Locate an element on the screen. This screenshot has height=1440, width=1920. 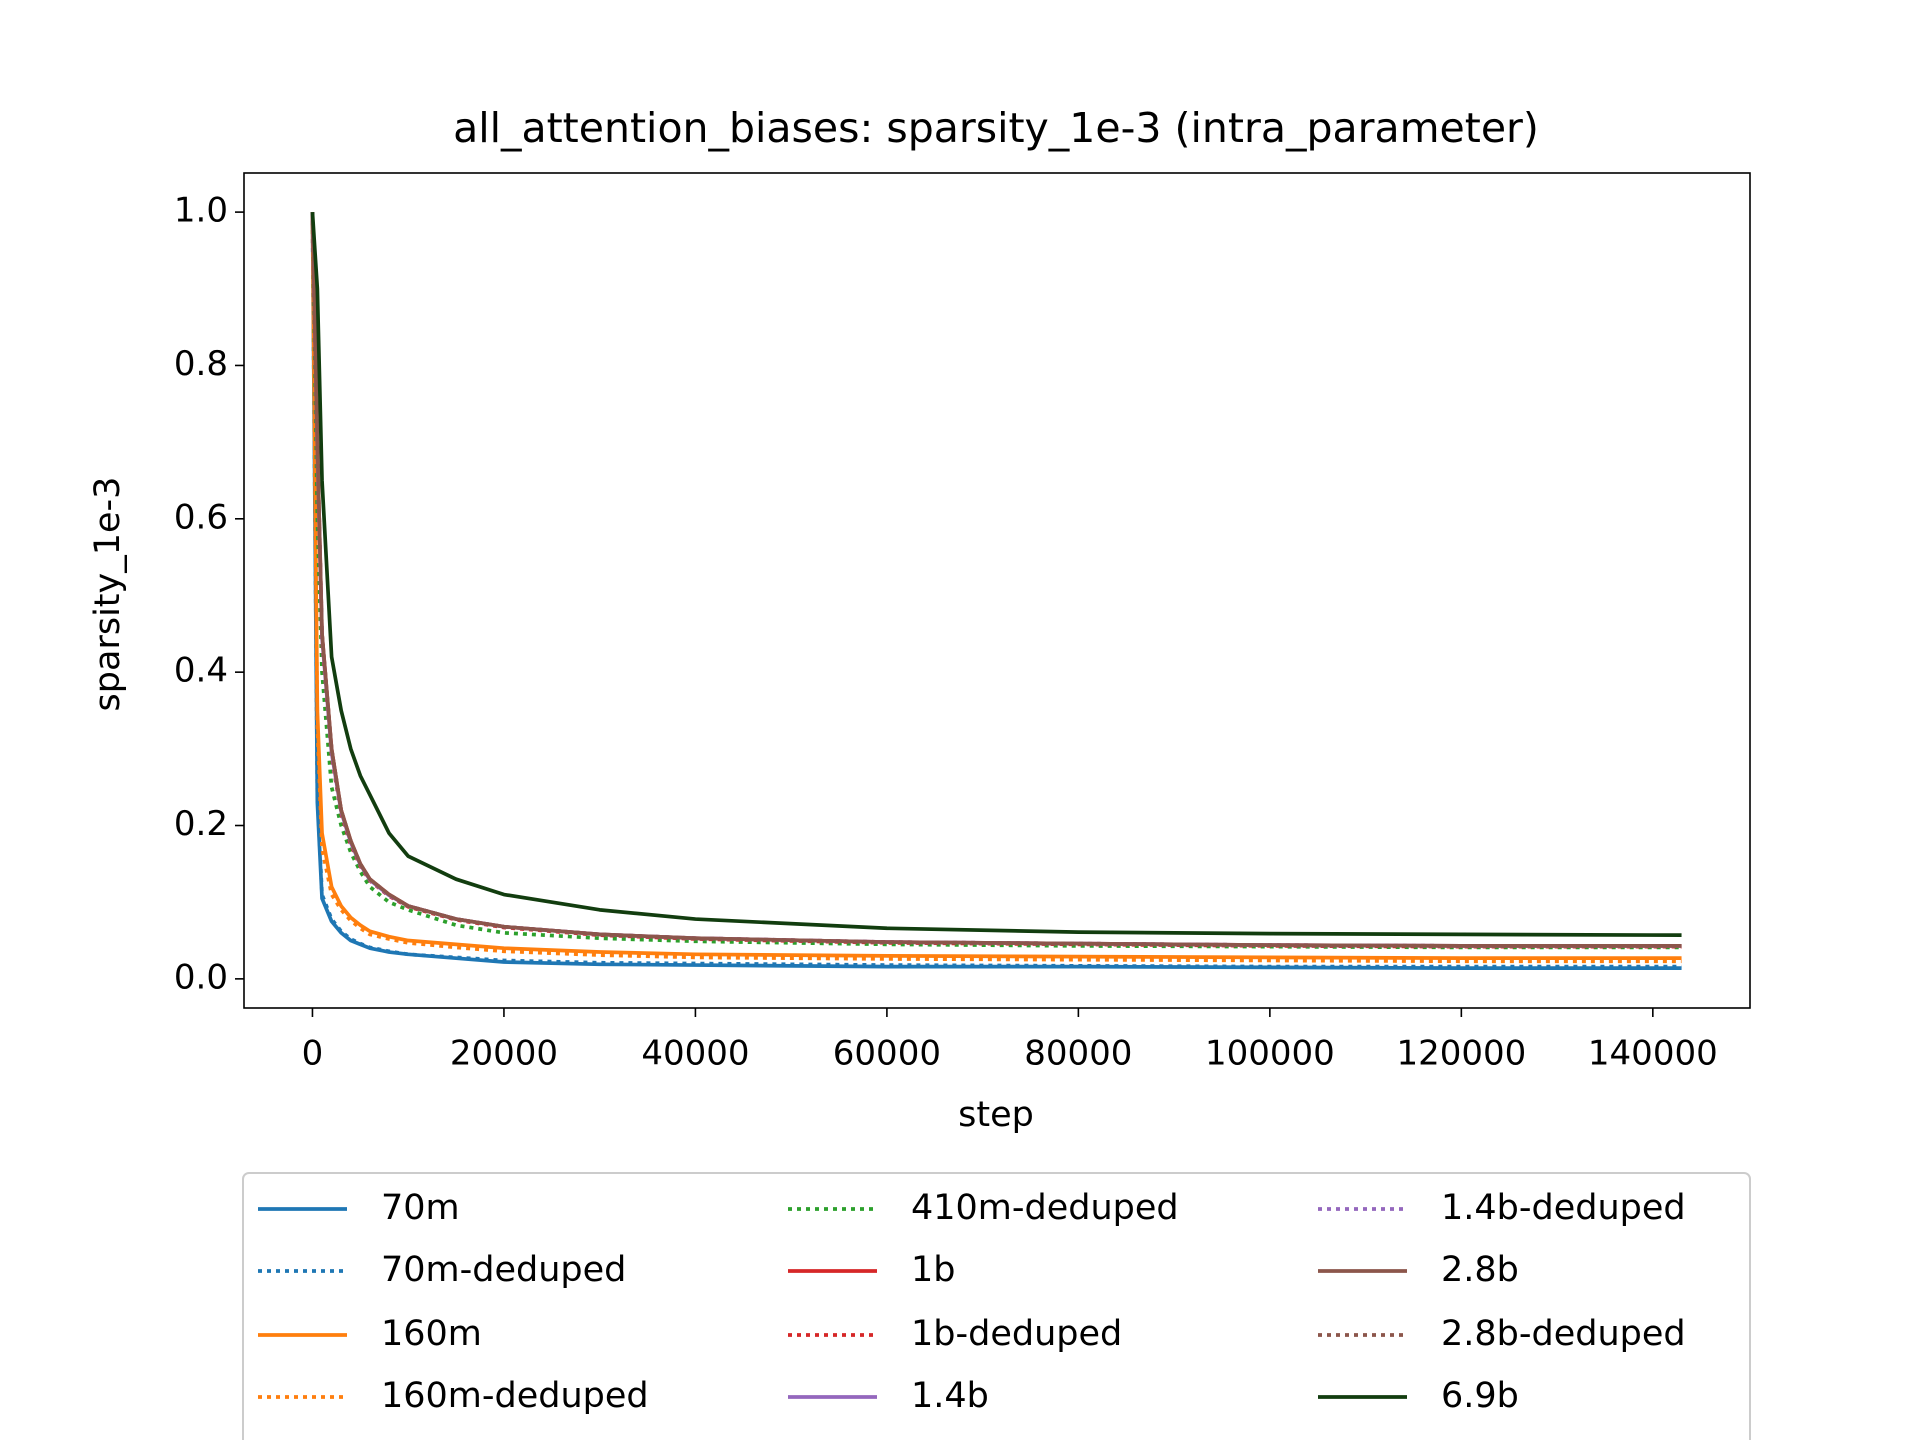
legend-label: 160m is located at coordinates (431, 1334).